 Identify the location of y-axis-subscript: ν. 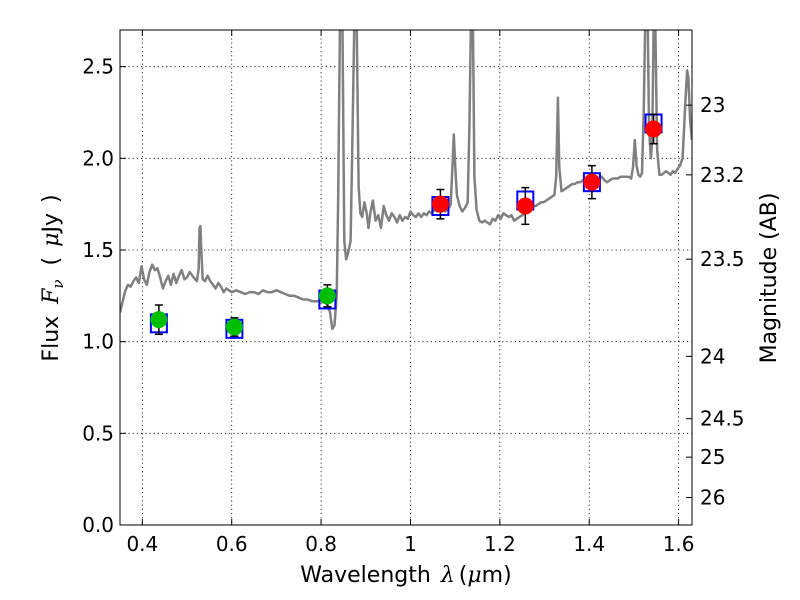
(58, 283).